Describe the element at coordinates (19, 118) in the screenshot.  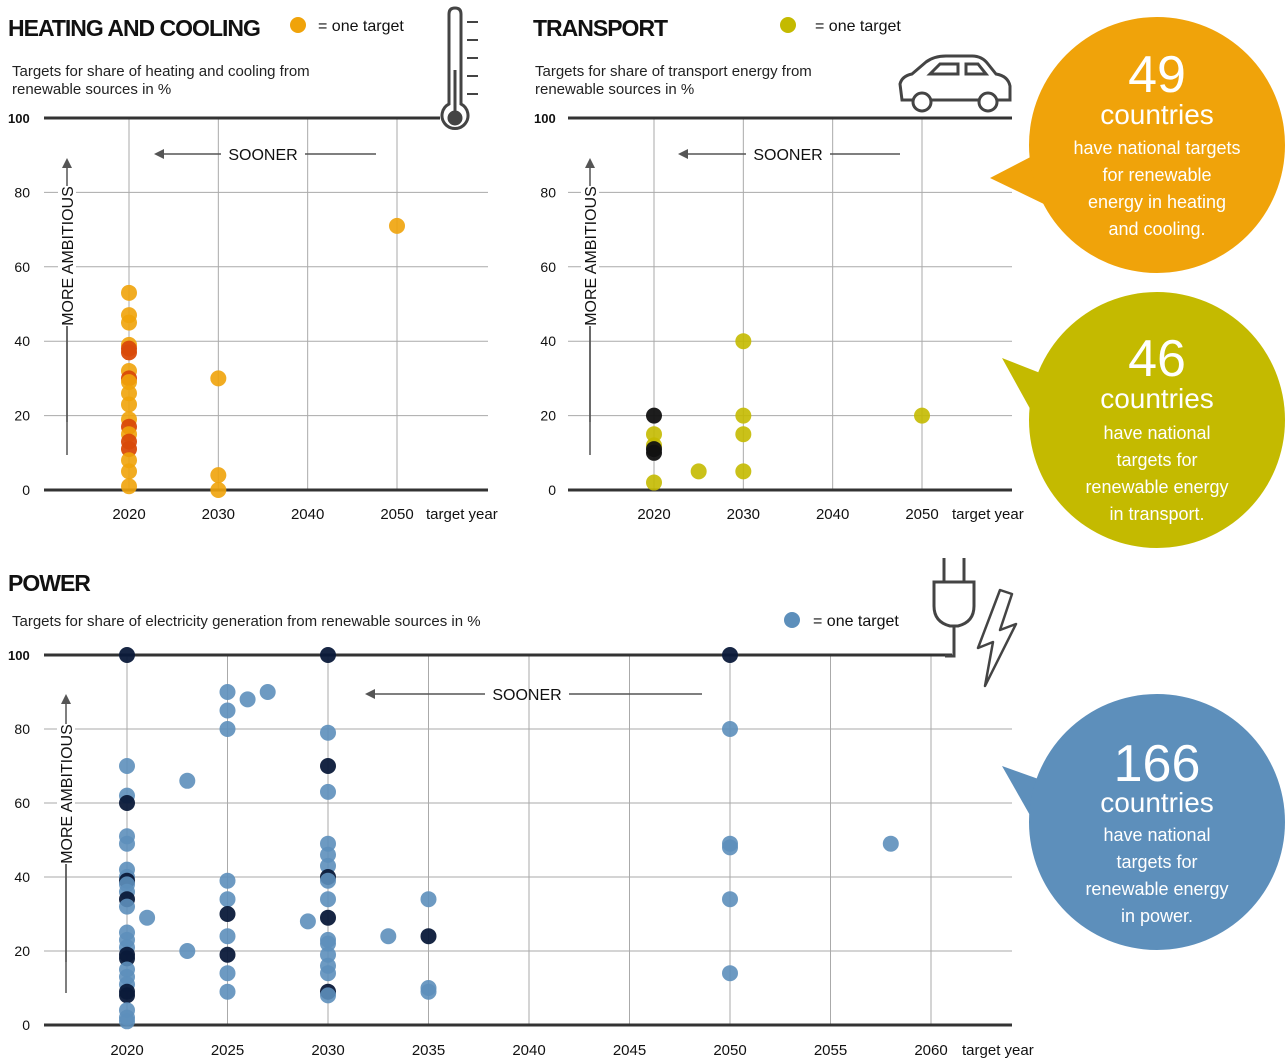
I see `y-tick-label: 100` at that location.